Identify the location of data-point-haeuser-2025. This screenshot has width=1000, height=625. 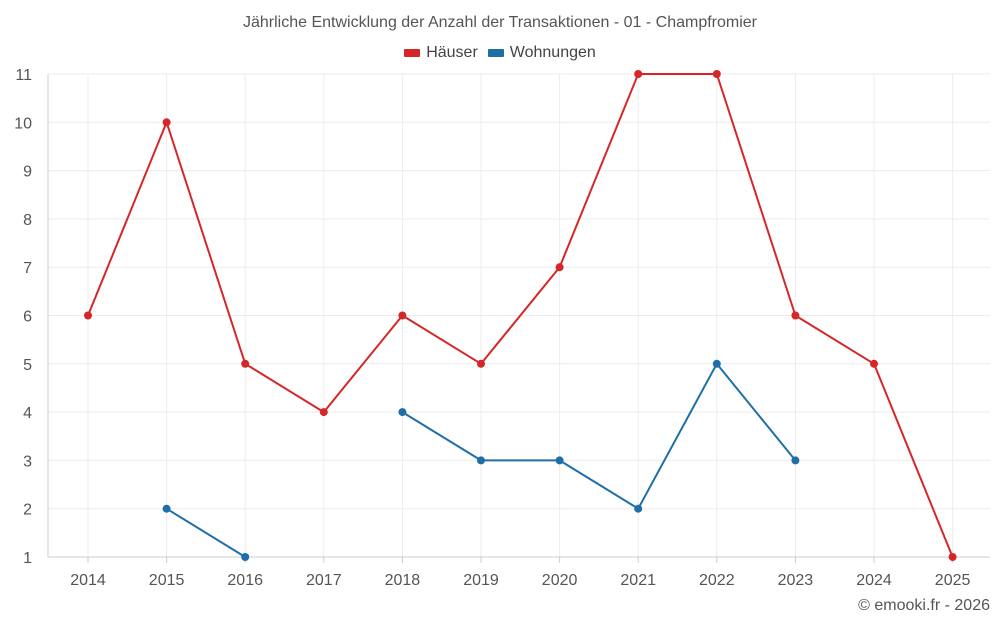
(952, 557).